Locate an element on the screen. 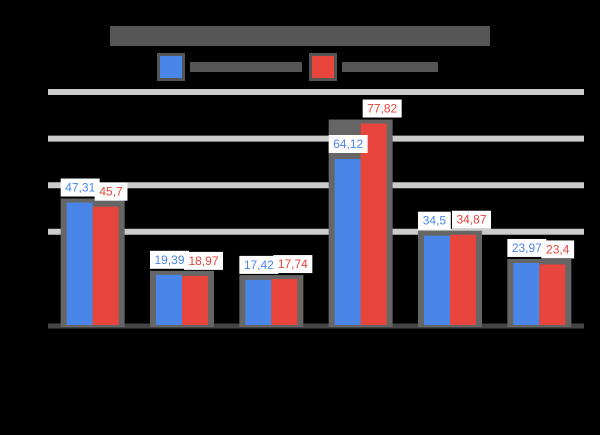 This screenshot has width=600, height=435. data-label-bg-s1-c1 is located at coordinates (169, 259).